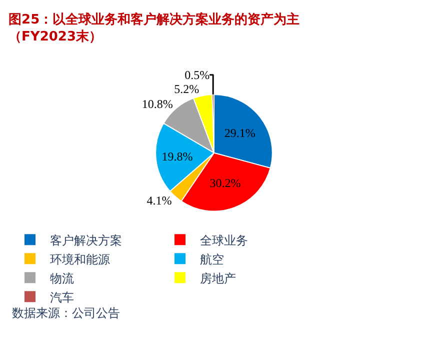 The height and width of the screenshot is (338, 428). Describe the element at coordinates (197, 75) in the screenshot. I see `data-label: 0.5%` at that location.